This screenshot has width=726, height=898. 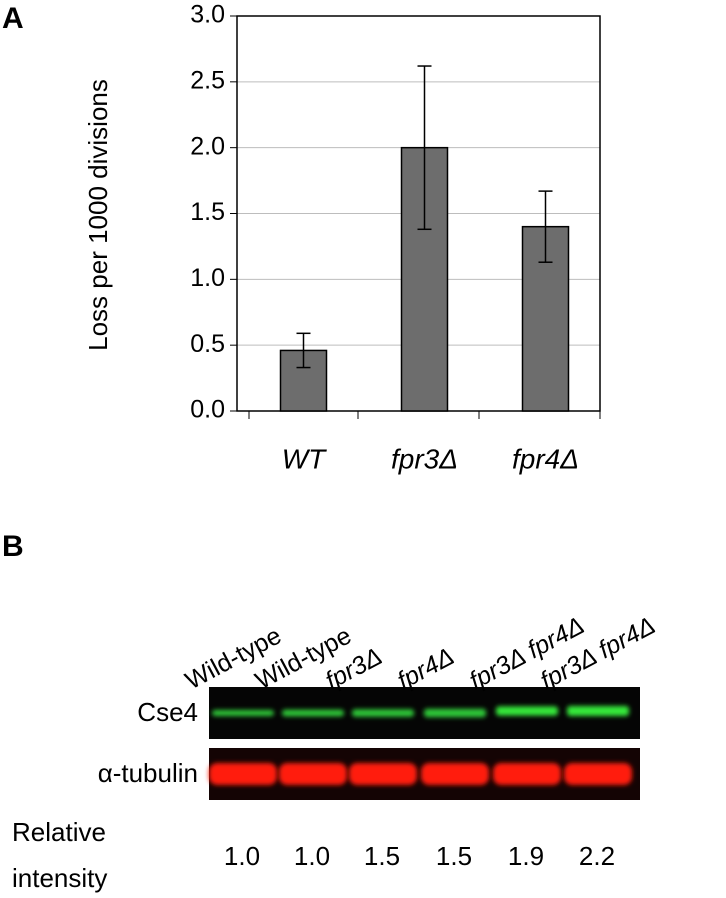 I want to click on x-tick-label: WT, so click(x=304, y=458).